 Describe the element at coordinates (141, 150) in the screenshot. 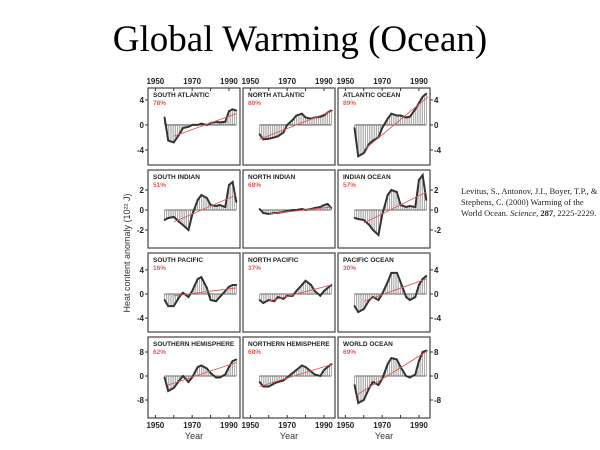

I see `y-tick-label: -4` at that location.